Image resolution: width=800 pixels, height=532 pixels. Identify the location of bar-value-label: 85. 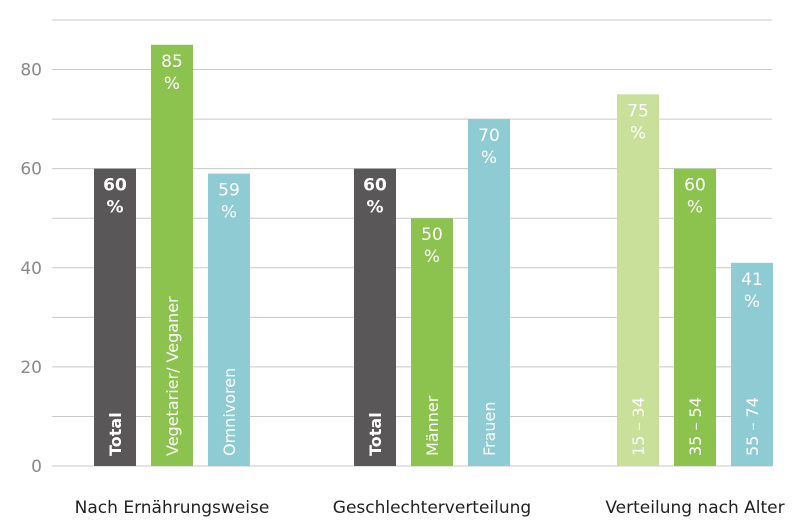
(172, 62).